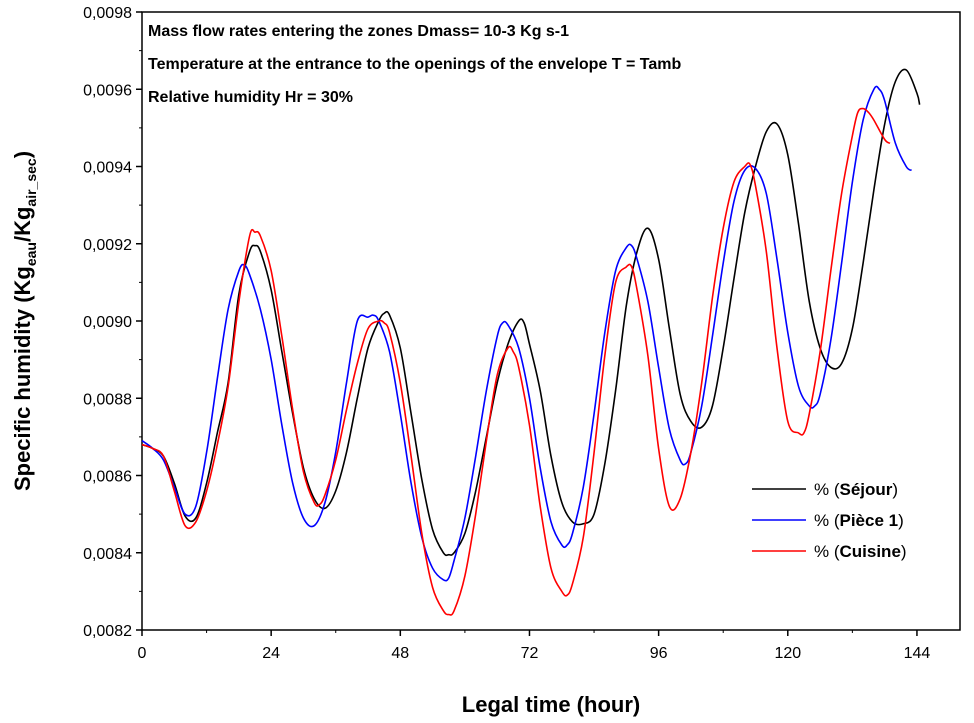 The width and height of the screenshot is (974, 723). What do you see at coordinates (787, 653) in the screenshot?
I see `x-tick-label: 120` at bounding box center [787, 653].